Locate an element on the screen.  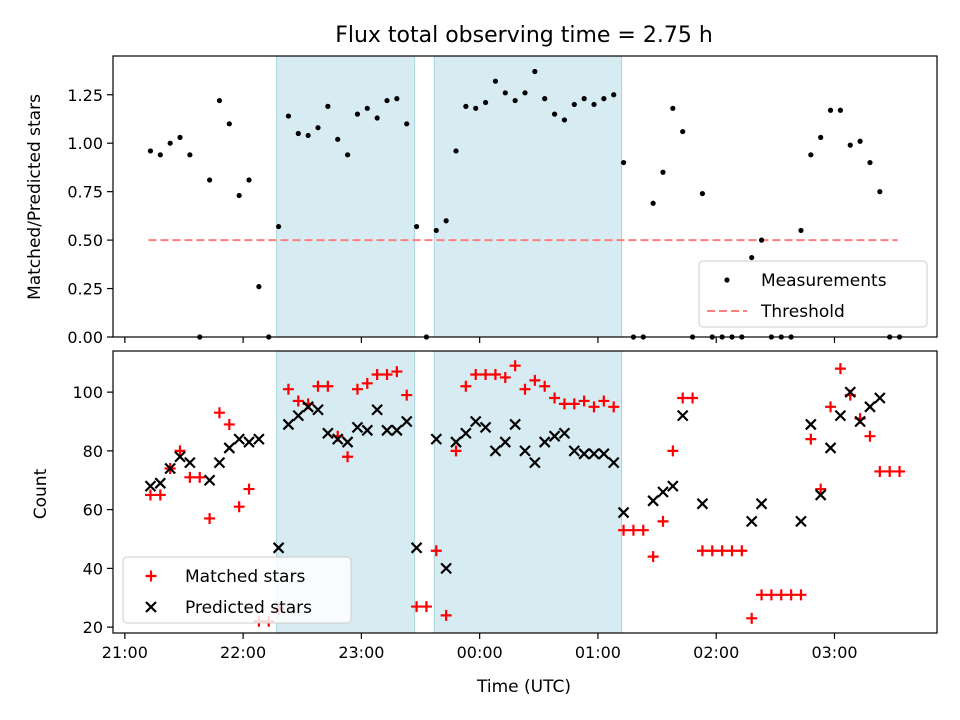
legend-box is located at coordinates (237, 590).